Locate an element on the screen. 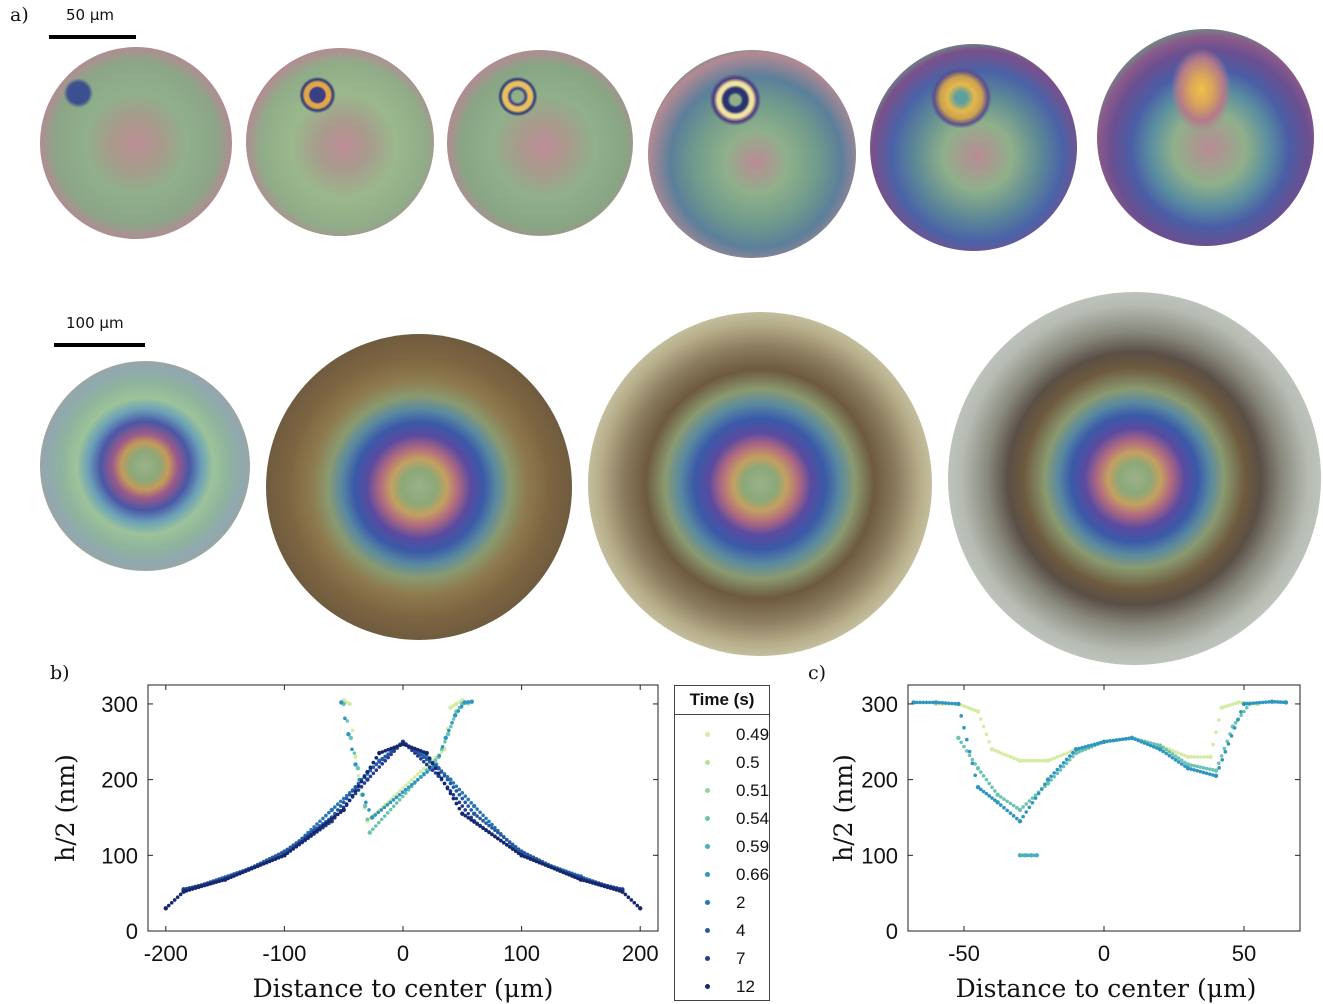 The height and width of the screenshot is (1004, 1323). chart-b-x-tick-label: -200 is located at coordinates (166, 953).